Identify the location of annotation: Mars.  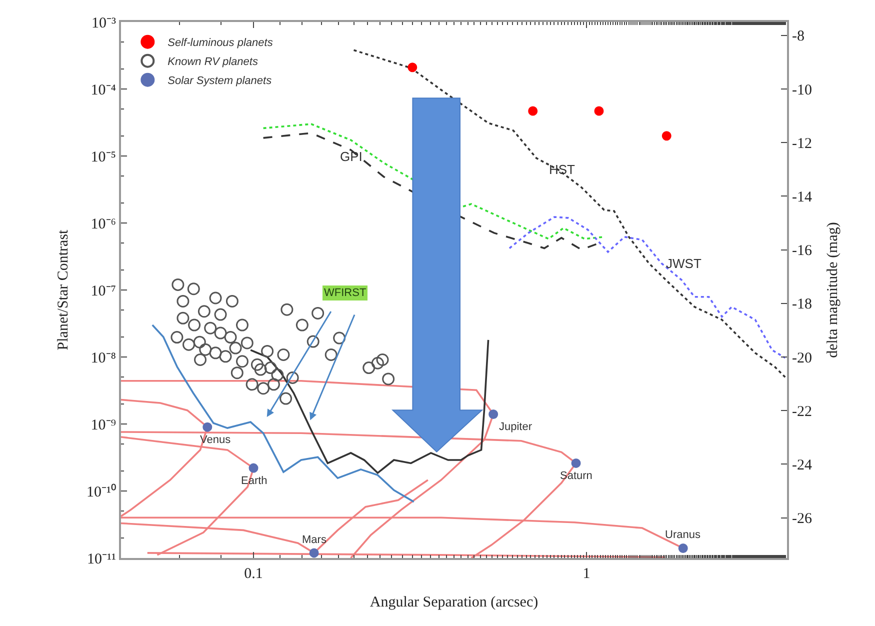
(314, 540).